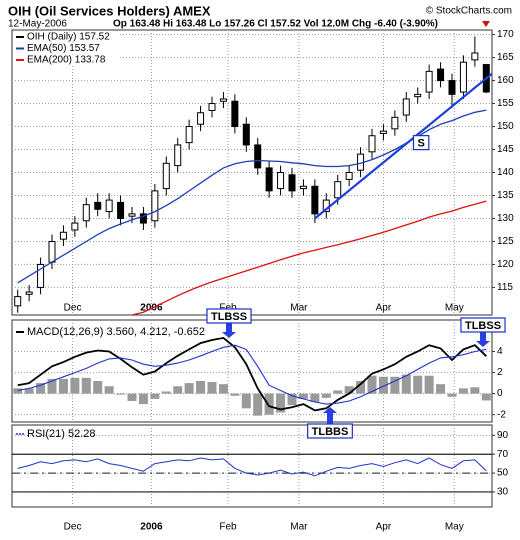  What do you see at coordinates (500, 351) in the screenshot?
I see `y-tick-label: 4` at bounding box center [500, 351].